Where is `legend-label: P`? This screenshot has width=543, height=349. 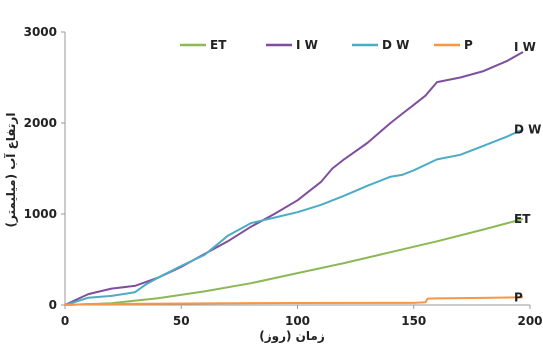 legend-label: P is located at coordinates (468, 45).